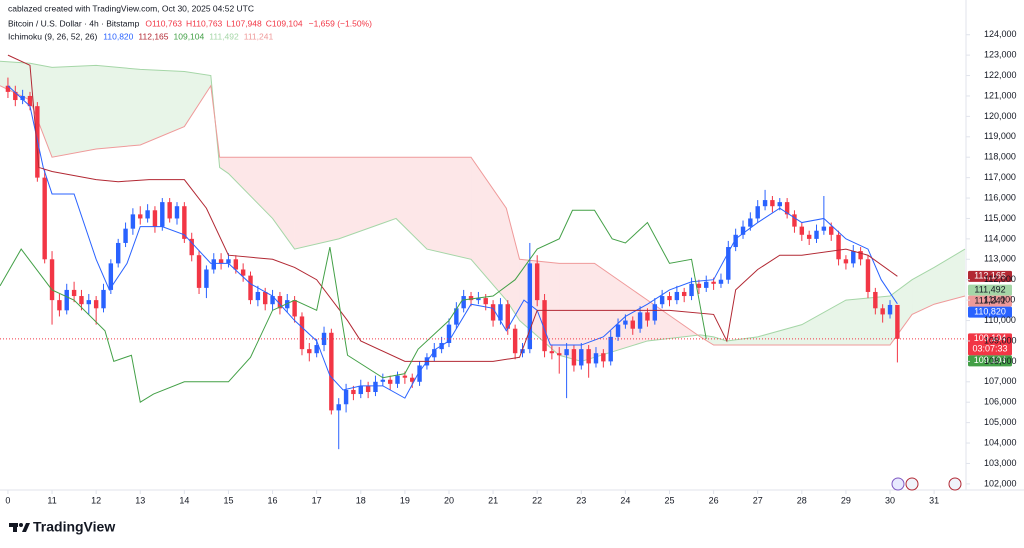  Describe the element at coordinates (625, 500) in the screenshot. I see `x-tick-label: 24` at that location.